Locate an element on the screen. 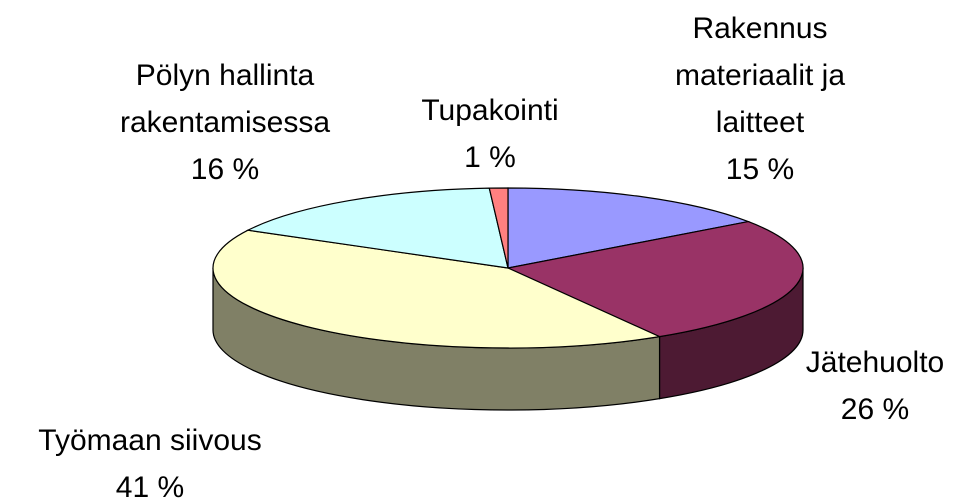 The height and width of the screenshot is (499, 978). value-label: 16 % is located at coordinates (225, 169).